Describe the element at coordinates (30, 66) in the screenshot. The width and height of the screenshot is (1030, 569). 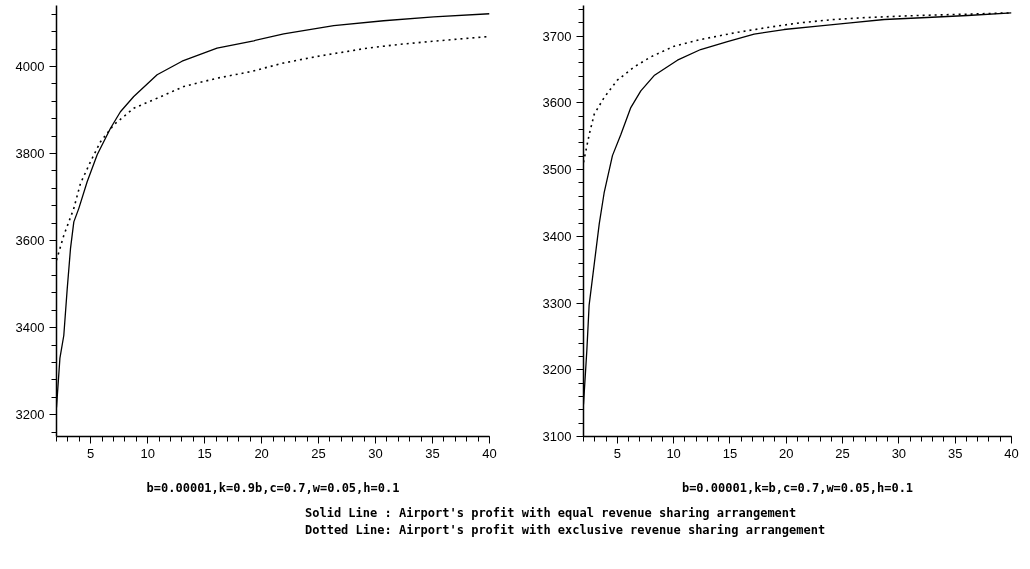
I see `y-tick-label: 4000` at that location.